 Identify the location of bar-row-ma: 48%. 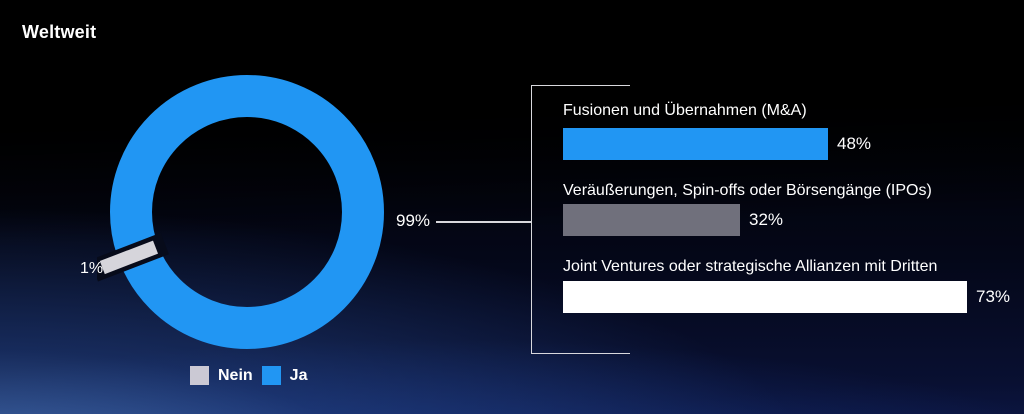
(717, 144).